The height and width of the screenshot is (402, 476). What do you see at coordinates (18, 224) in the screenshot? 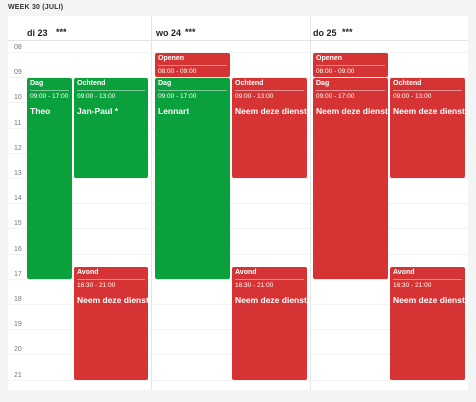
I see `hour-label: 15` at bounding box center [18, 224].